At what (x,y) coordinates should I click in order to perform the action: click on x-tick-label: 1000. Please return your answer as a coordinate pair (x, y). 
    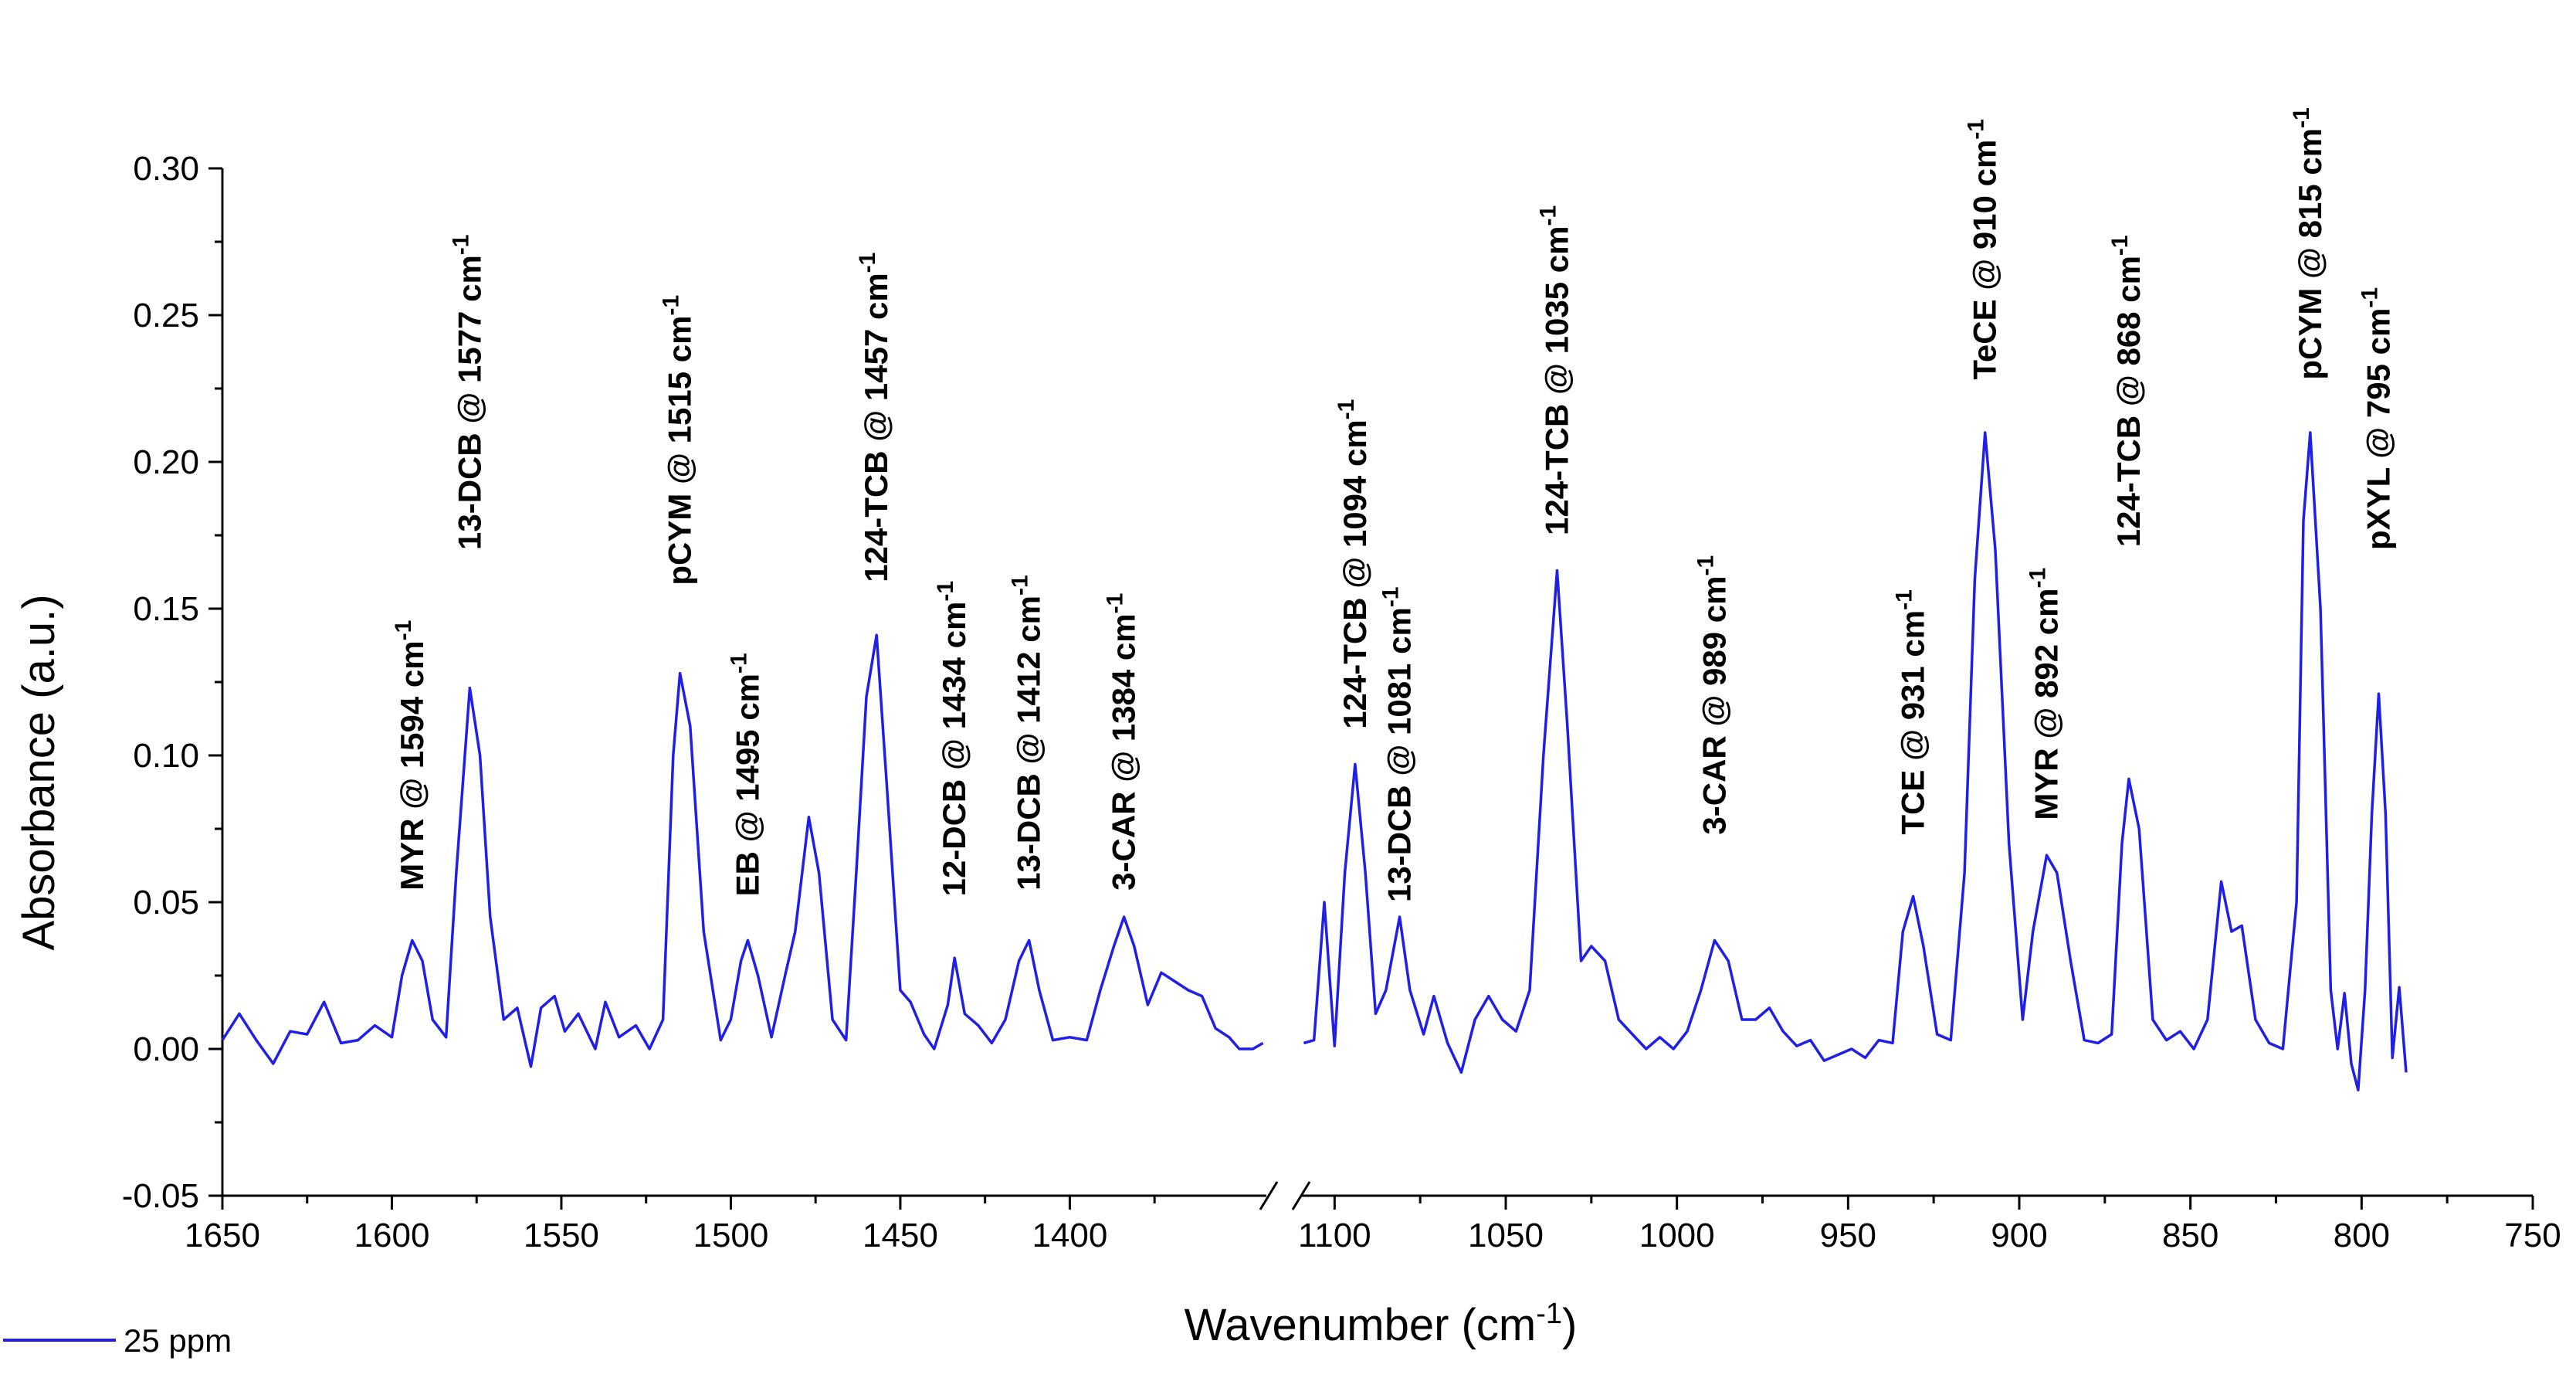
    Looking at the image, I should click on (1677, 1235).